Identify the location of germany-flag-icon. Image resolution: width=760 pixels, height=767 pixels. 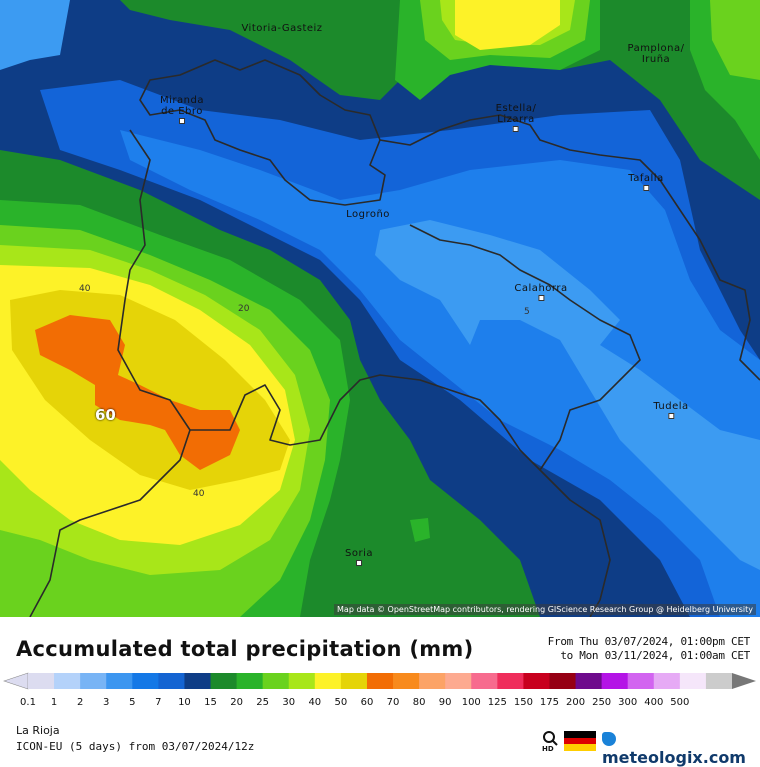
(580, 741).